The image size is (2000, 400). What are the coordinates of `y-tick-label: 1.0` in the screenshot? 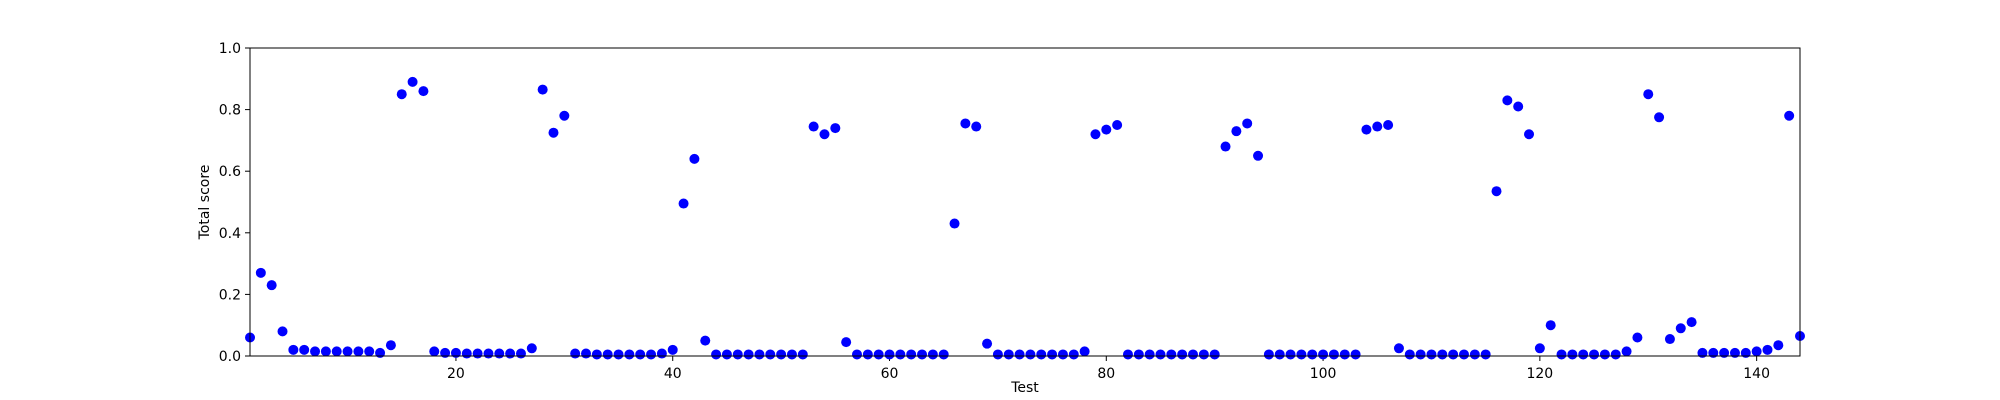 It's located at (230, 49).